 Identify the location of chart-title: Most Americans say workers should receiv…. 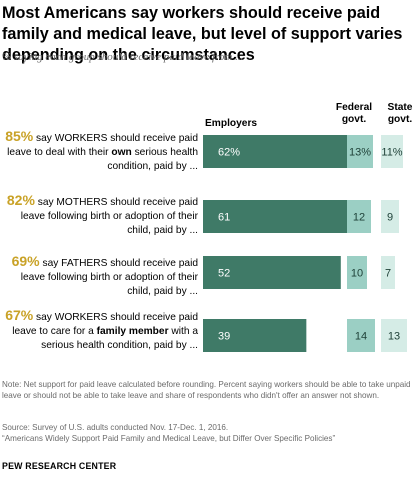
(202, 34).